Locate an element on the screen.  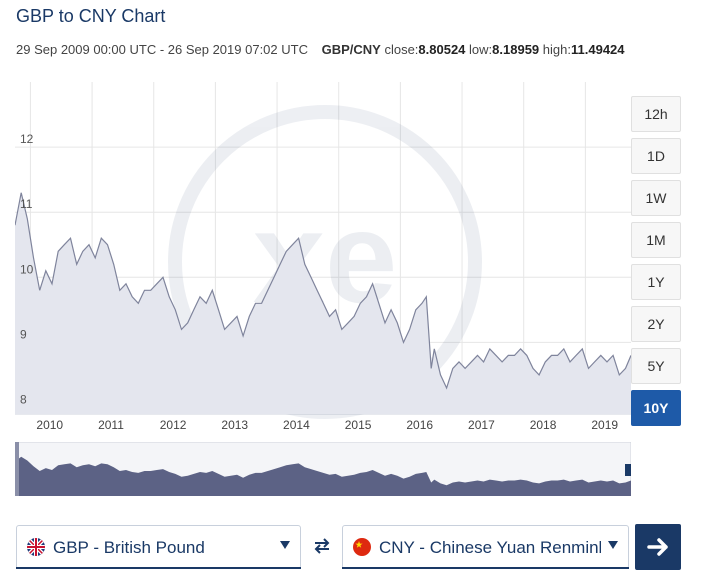
range-button-10y: 10Y is located at coordinates (656, 408).